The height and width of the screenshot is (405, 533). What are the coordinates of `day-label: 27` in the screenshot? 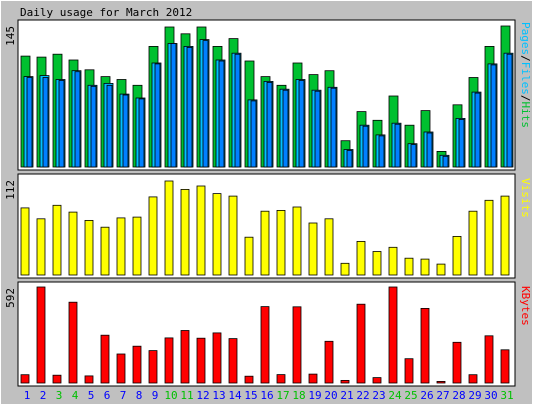 It's located at (442, 395).